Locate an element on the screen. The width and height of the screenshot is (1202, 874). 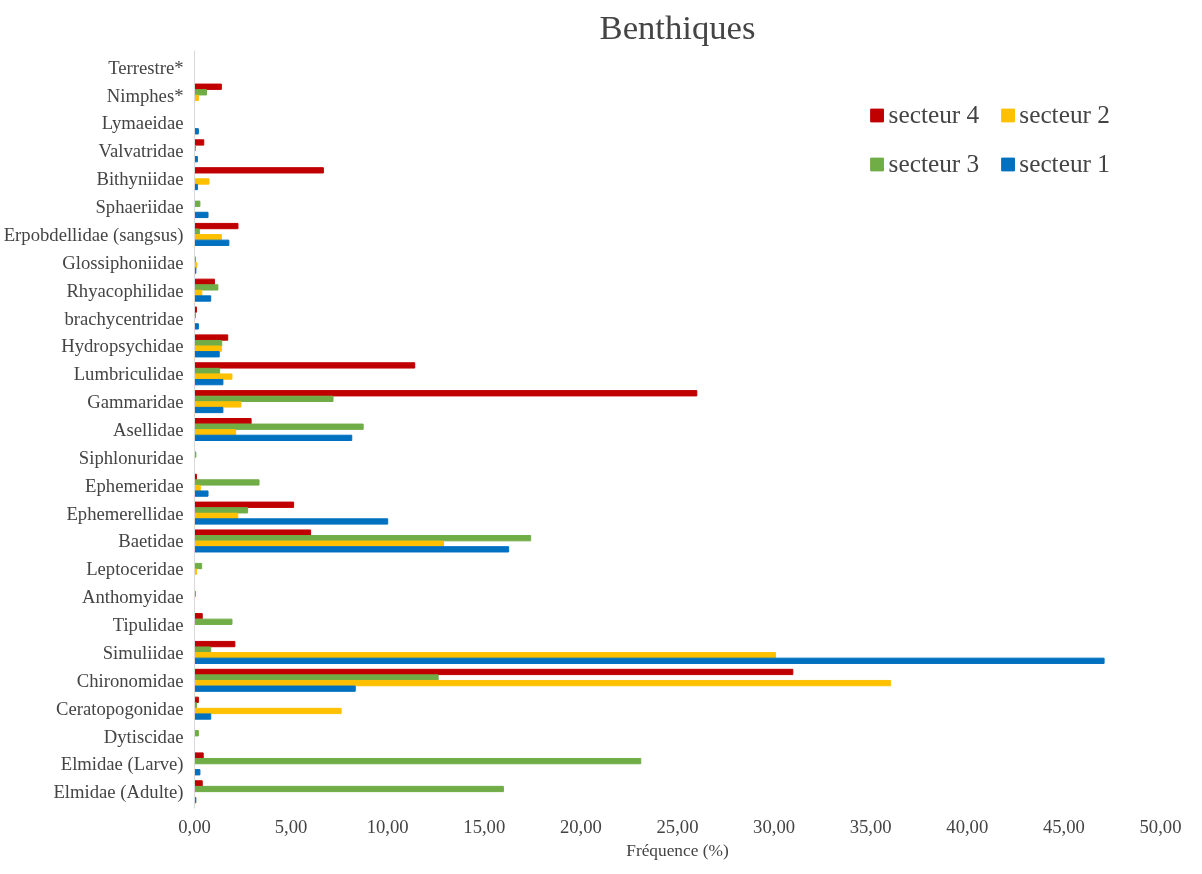
y-tick-label: Siphlonuridae is located at coordinates (131, 457).